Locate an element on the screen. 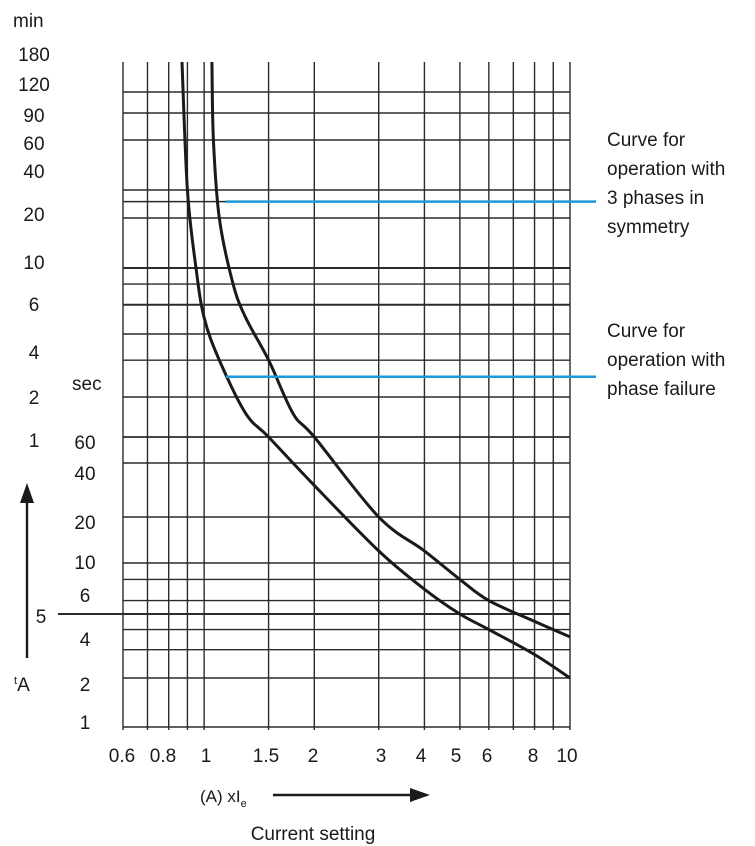  x-tick-label: 6 is located at coordinates (487, 756).